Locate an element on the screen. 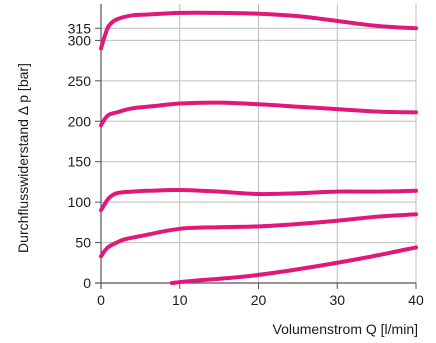 The image size is (436, 343). y-tick-label: 50 is located at coordinates (83, 243).